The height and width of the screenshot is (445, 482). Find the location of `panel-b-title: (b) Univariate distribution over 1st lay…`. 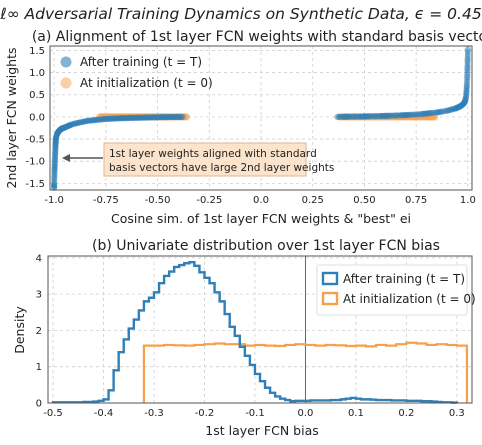

panel-b-title: (b) Univariate distribution over 1st lay… is located at coordinates (266, 246).